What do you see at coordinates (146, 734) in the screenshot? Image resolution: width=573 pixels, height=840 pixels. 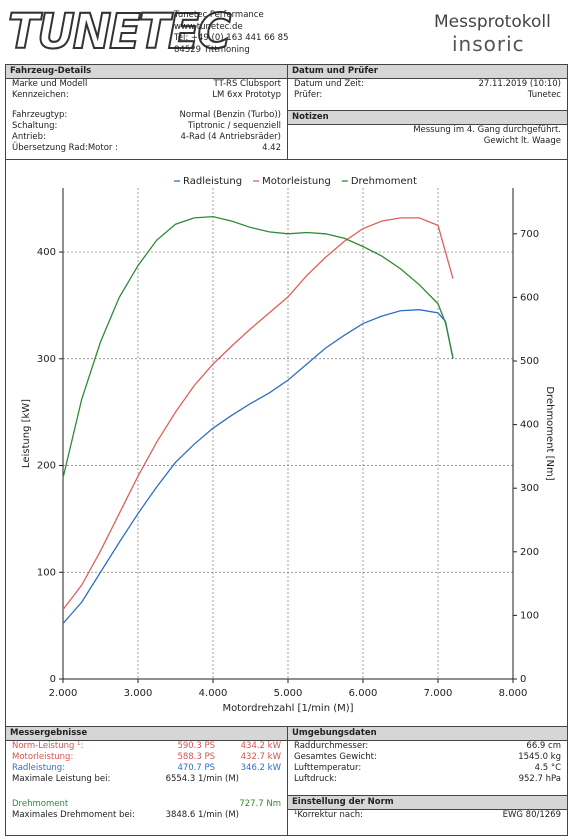 I see `panel-title: Messergebnisse` at bounding box center [146, 734].